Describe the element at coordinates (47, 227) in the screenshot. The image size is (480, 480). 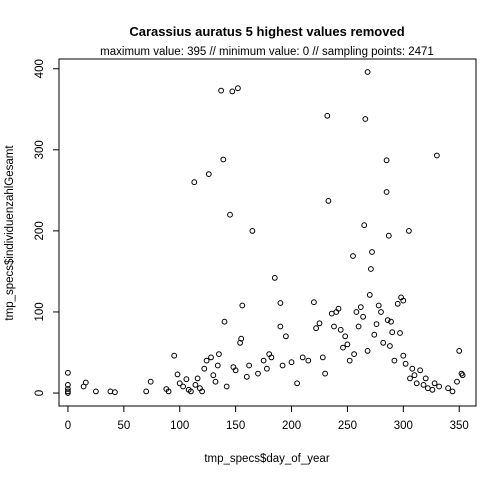
I see `y-axis: 0 100 200 300 400` at that location.